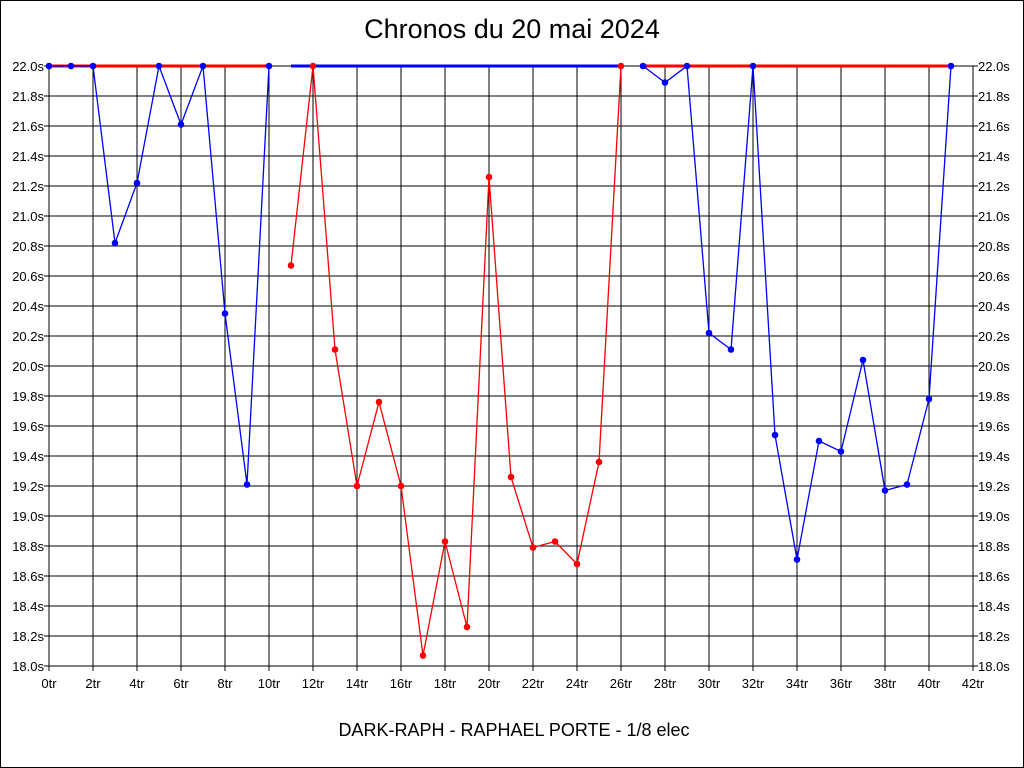 The image size is (1024, 768). Describe the element at coordinates (994, 66) in the screenshot. I see `y-tick-label-right: 22.0s` at that location.